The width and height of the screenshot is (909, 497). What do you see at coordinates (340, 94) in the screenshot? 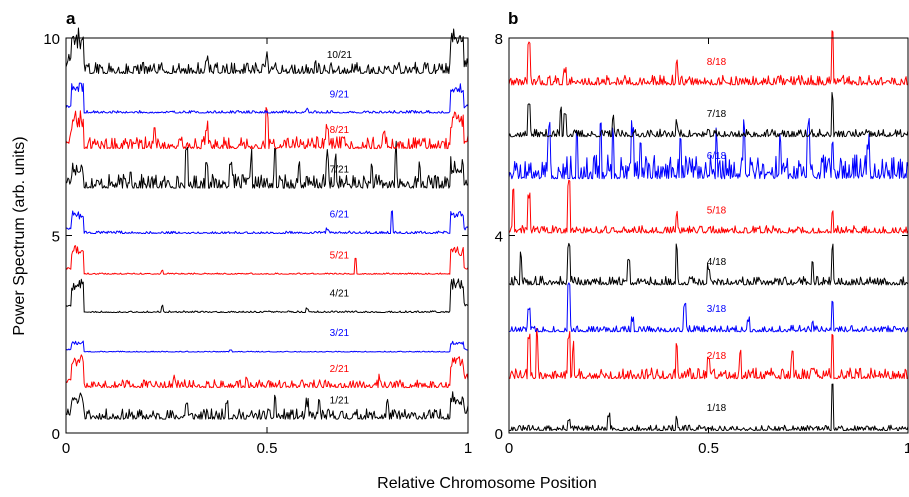
I see `series-label-a-9: 9/21` at bounding box center [340, 94].